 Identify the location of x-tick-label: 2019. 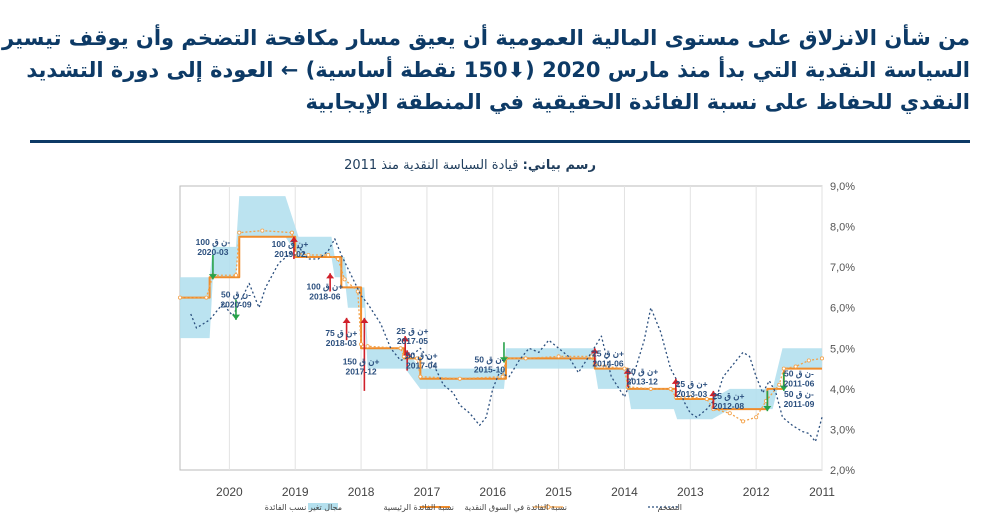
(295, 492).